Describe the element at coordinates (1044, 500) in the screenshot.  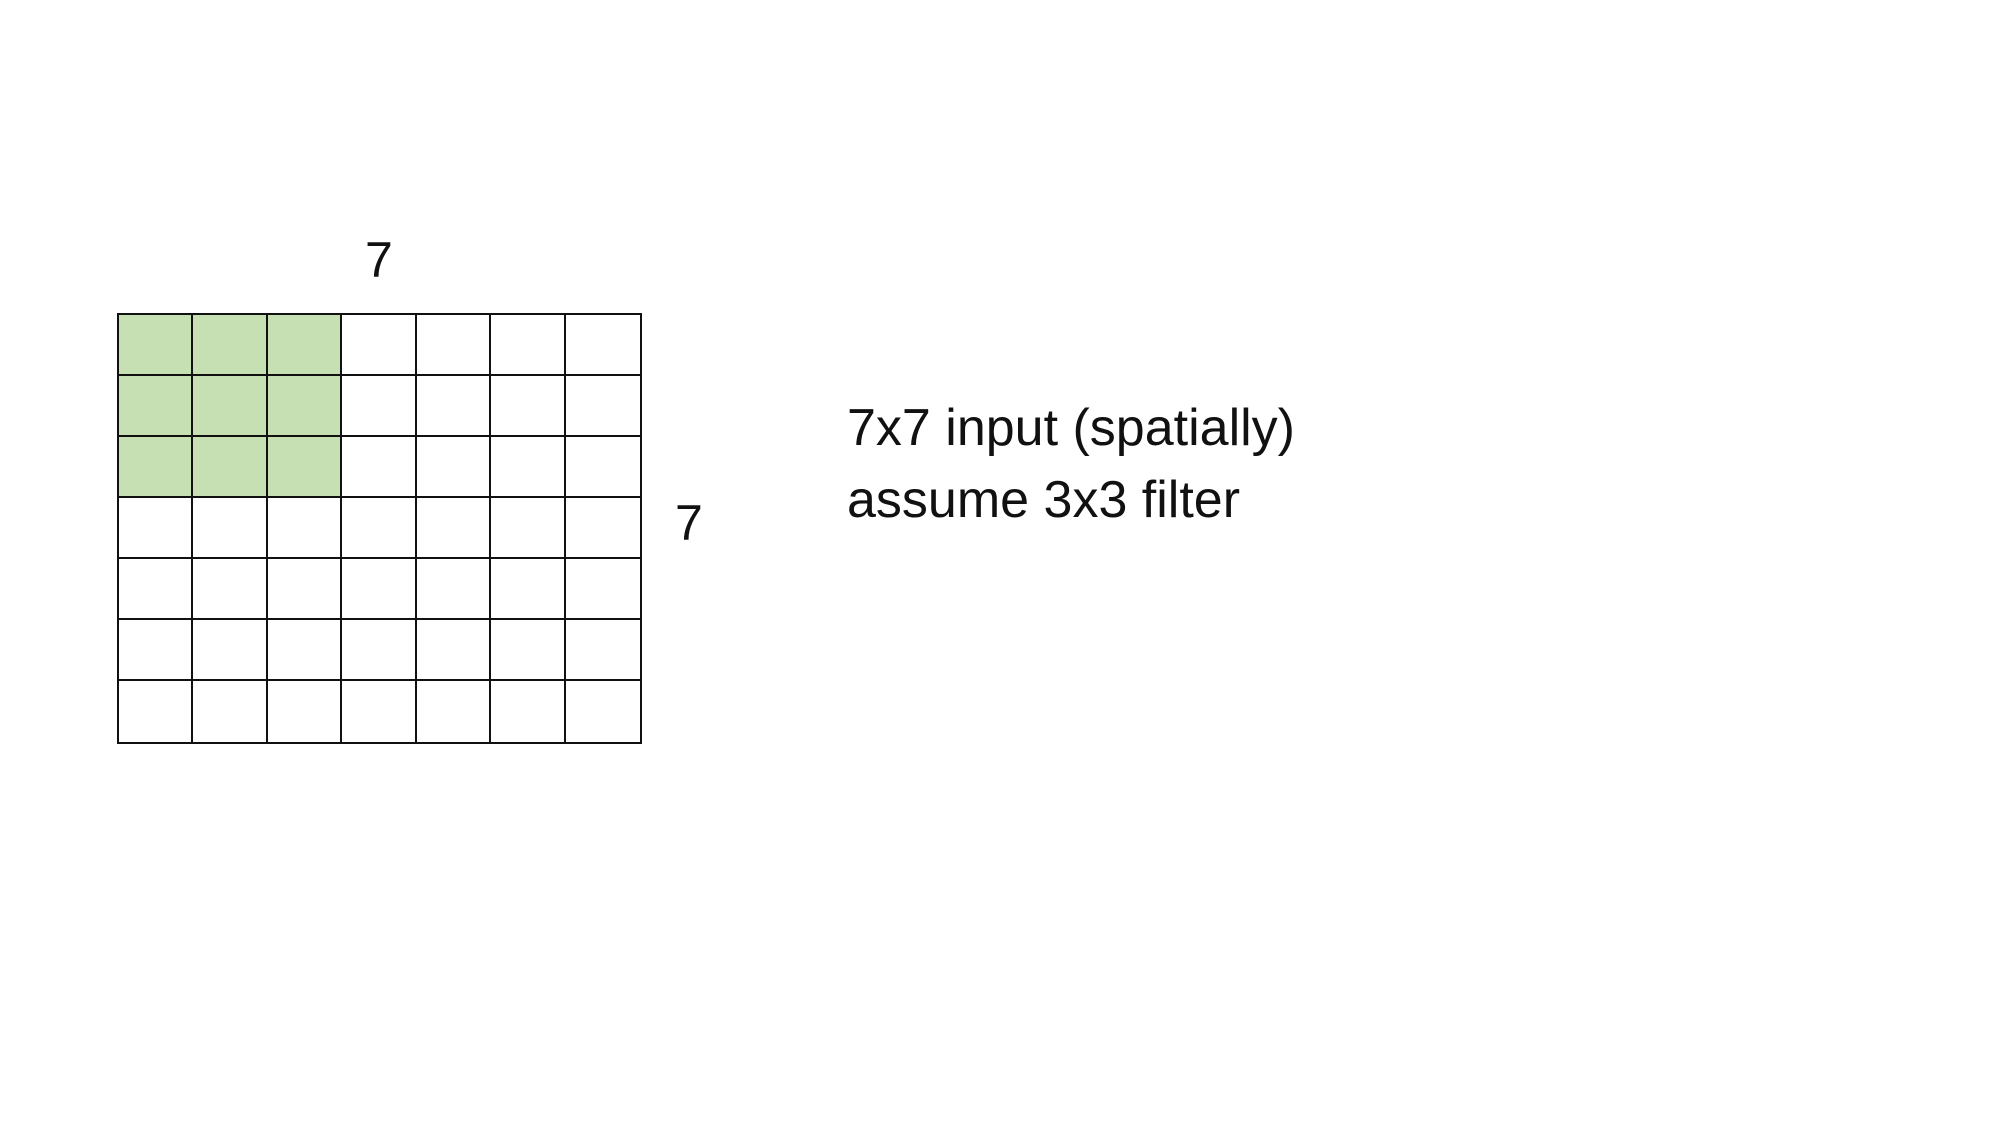
I see `caption-line-filter: assume 3x3 filter` at that location.